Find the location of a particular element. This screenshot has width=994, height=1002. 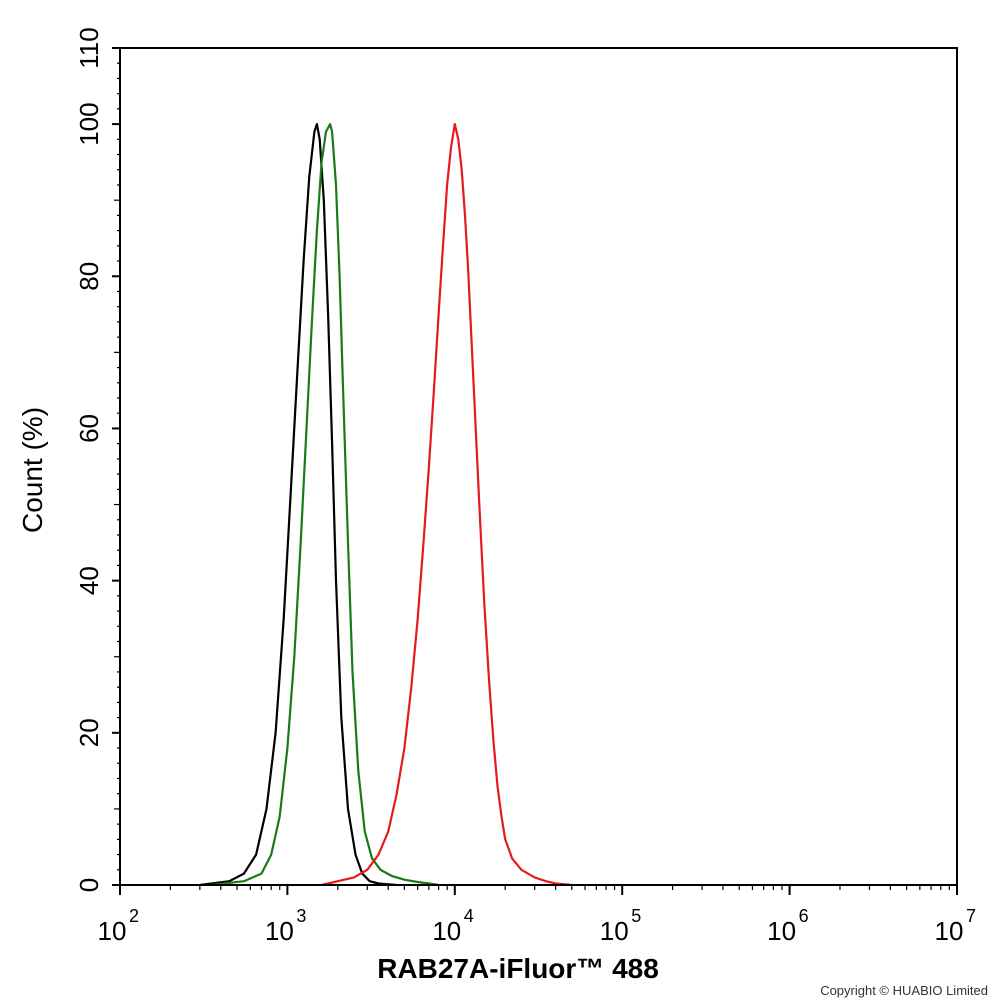

copyright-notice: Copyright © HUABIO Limited is located at coordinates (904, 990).